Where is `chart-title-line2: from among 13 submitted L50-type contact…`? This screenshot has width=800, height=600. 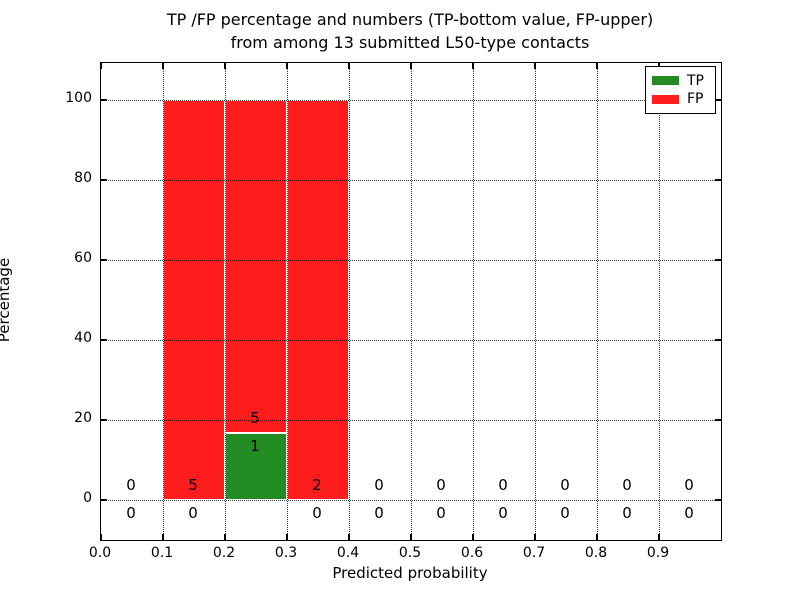
chart-title-line2: from among 13 submitted L50-type contact… is located at coordinates (410, 42).